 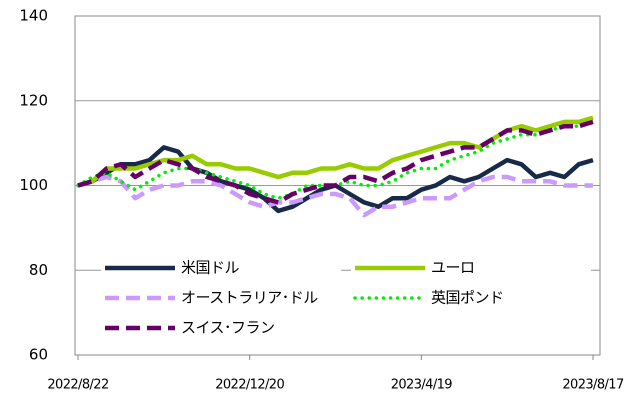 I want to click on x-tick-label: 2022/12/20, so click(x=249, y=385).